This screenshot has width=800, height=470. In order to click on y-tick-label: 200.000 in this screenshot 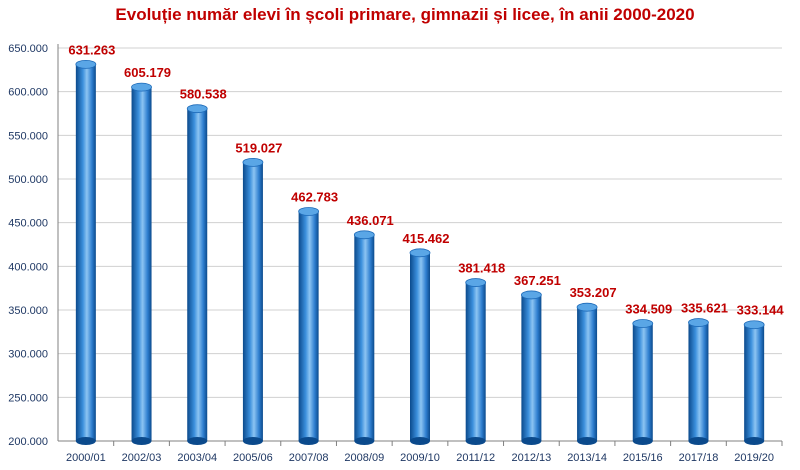, I will do `click(28, 442)`.